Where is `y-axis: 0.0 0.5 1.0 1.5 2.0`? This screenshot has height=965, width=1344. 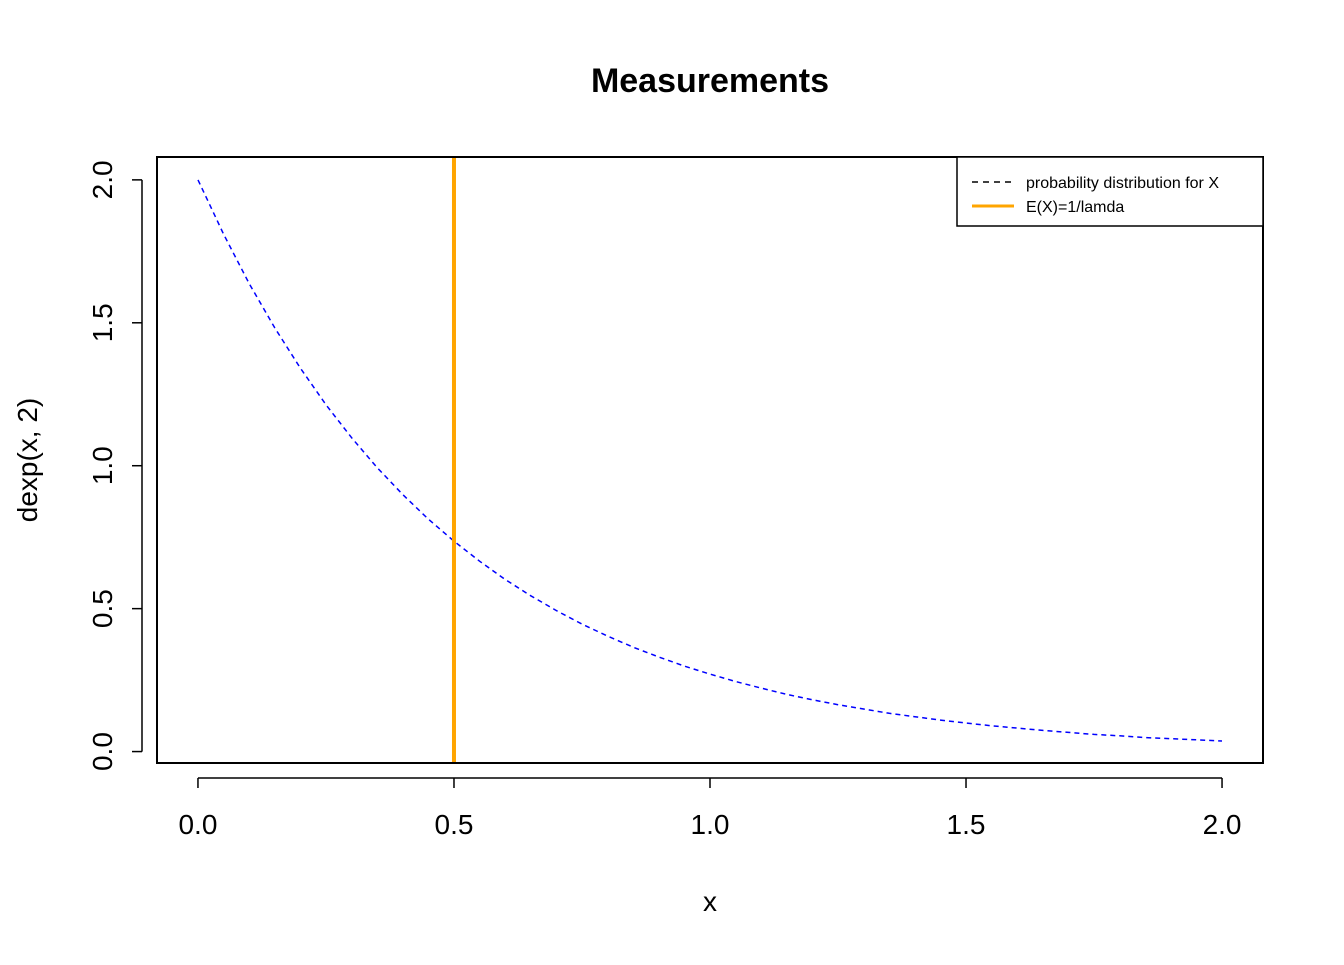 y-axis: 0.0 0.5 1.0 1.5 2.0 is located at coordinates (115, 465).